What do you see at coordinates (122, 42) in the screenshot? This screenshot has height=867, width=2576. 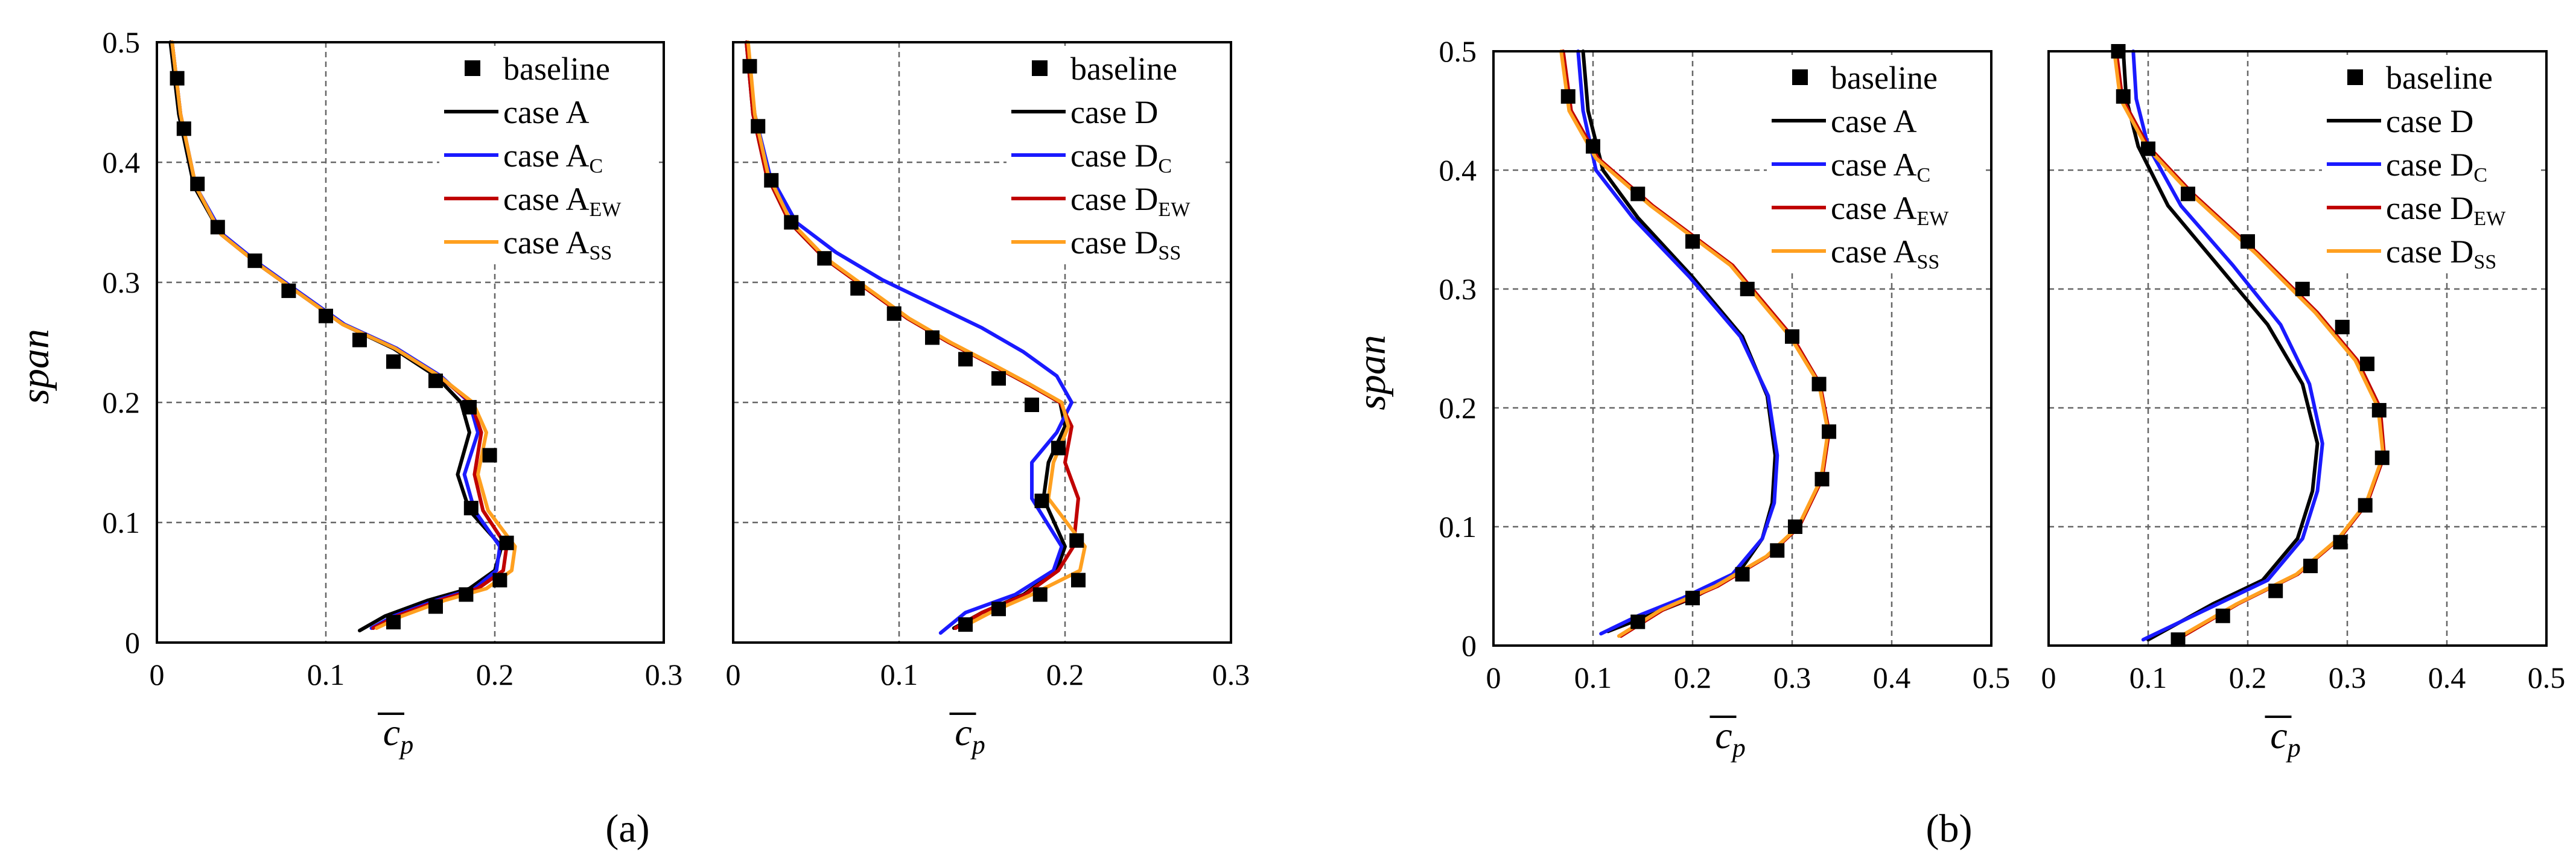 I see `y-tick-label: 0.5` at bounding box center [122, 42].